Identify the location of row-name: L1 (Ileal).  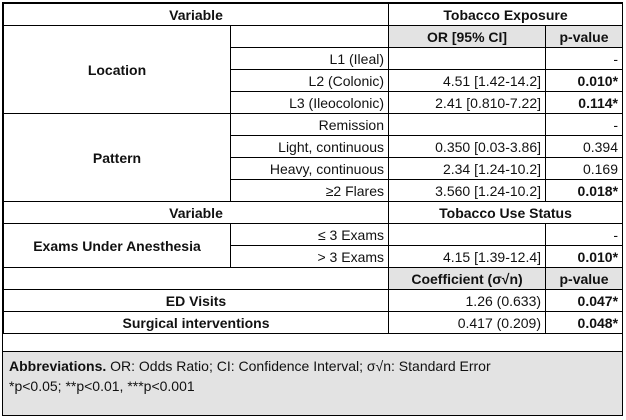
(309, 58).